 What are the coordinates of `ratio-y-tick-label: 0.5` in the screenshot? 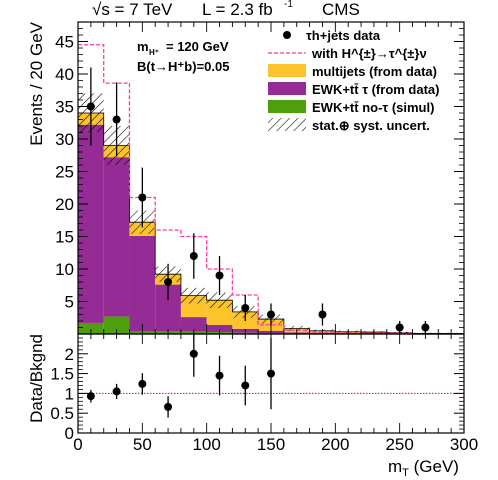 It's located at (62, 413).